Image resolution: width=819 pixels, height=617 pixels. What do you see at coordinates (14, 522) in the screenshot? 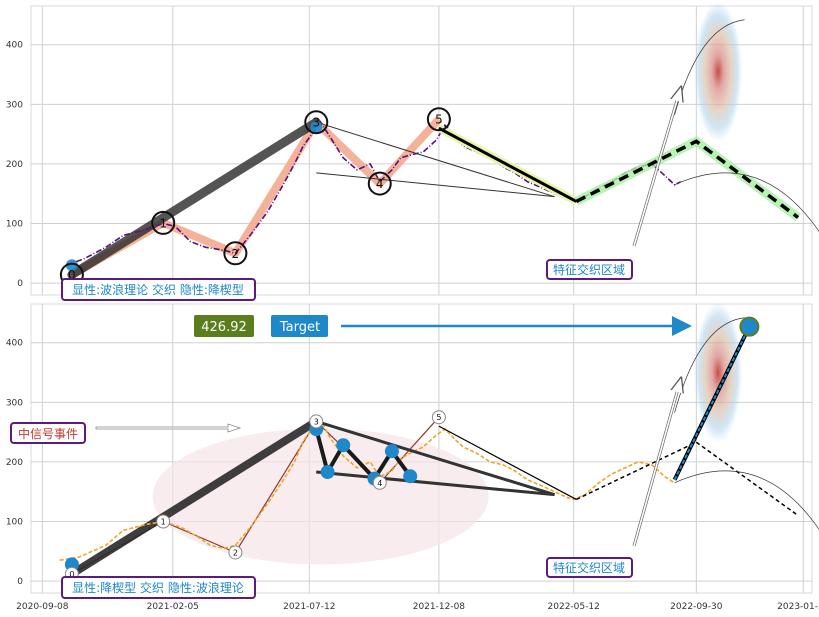
I see `bot-y-tick-label: 100` at bounding box center [14, 522].